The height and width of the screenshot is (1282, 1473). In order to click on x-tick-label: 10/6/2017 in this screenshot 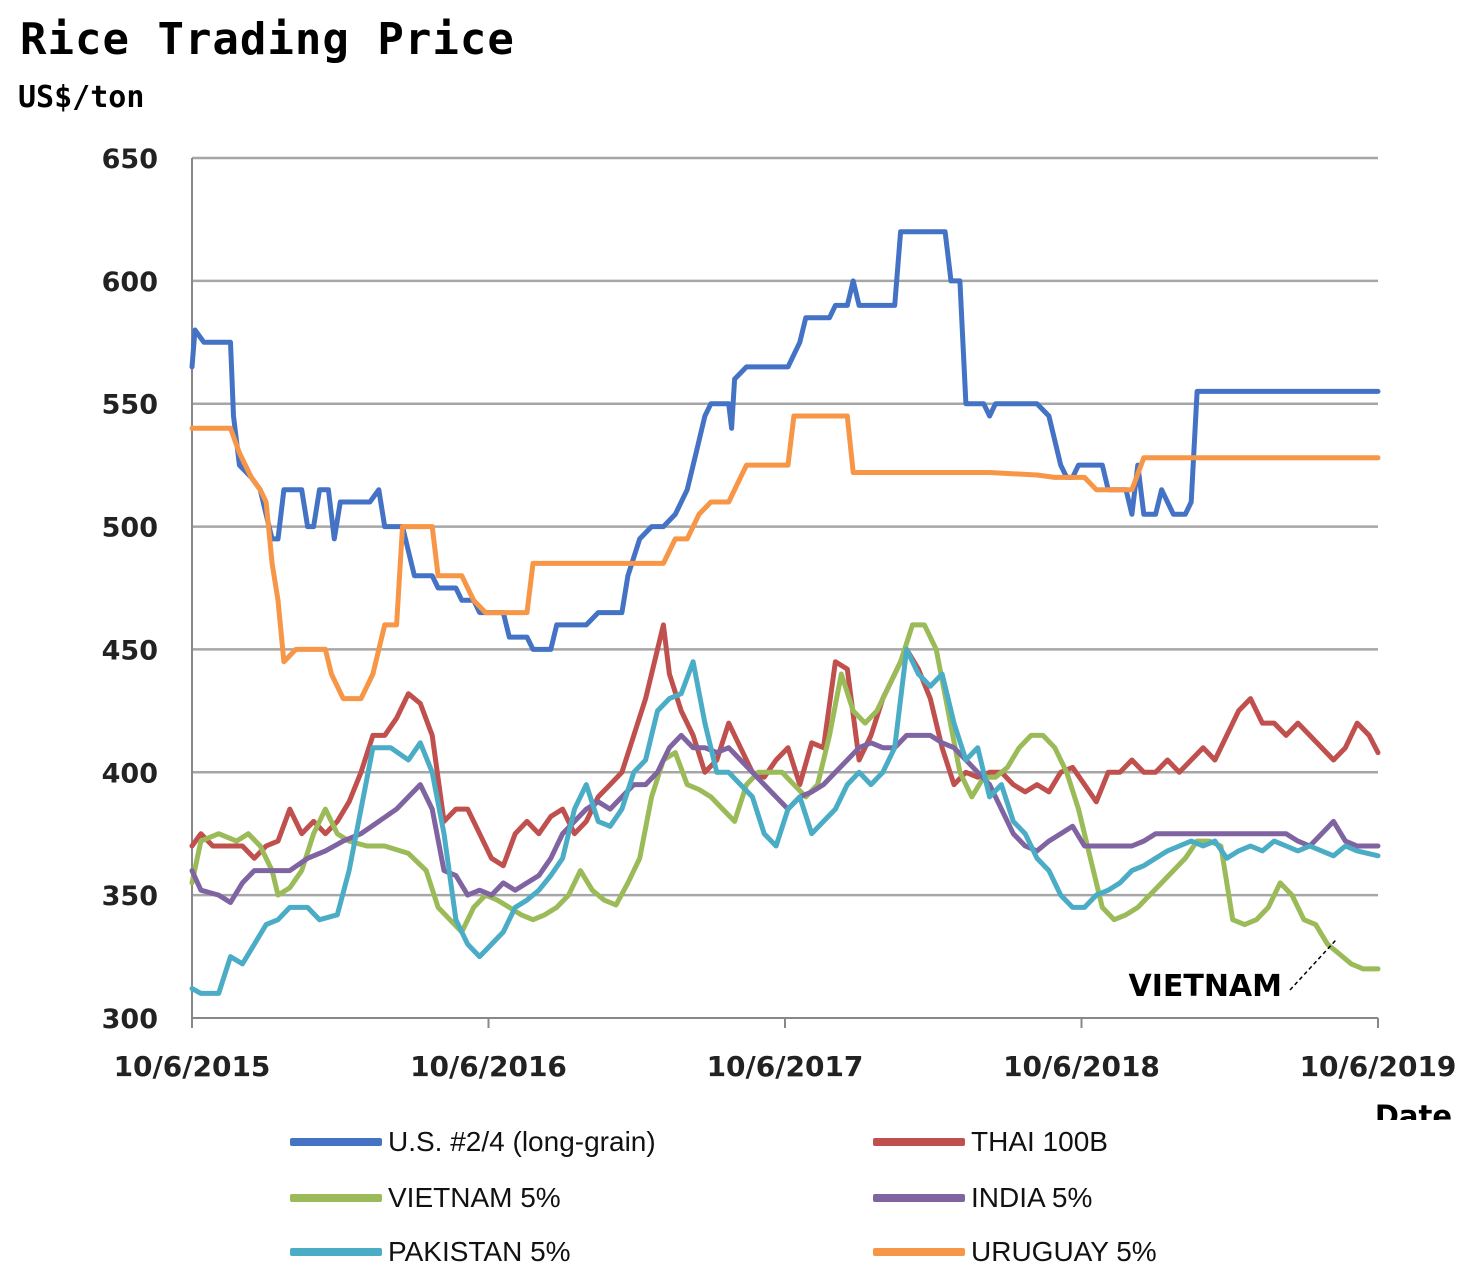, I will do `click(785, 1066)`.